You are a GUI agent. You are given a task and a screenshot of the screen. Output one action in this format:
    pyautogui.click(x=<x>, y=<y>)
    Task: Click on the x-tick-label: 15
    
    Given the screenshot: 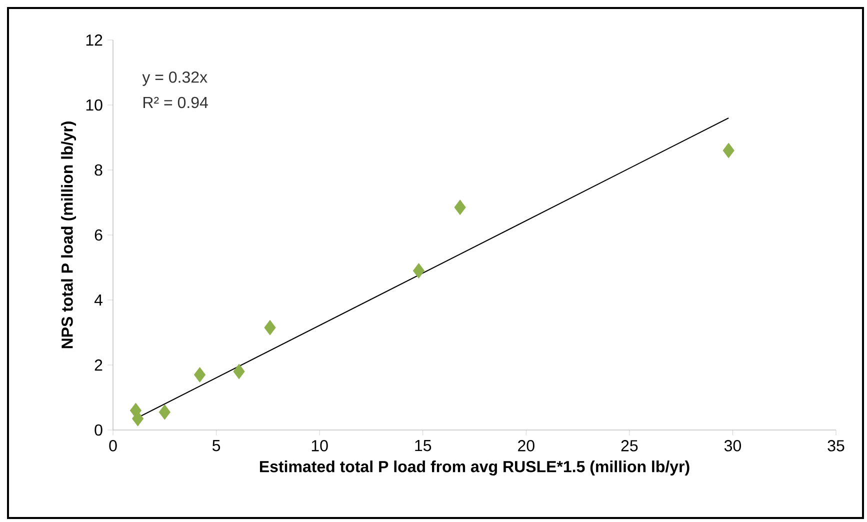 What is the action you would take?
    pyautogui.click(x=423, y=446)
    